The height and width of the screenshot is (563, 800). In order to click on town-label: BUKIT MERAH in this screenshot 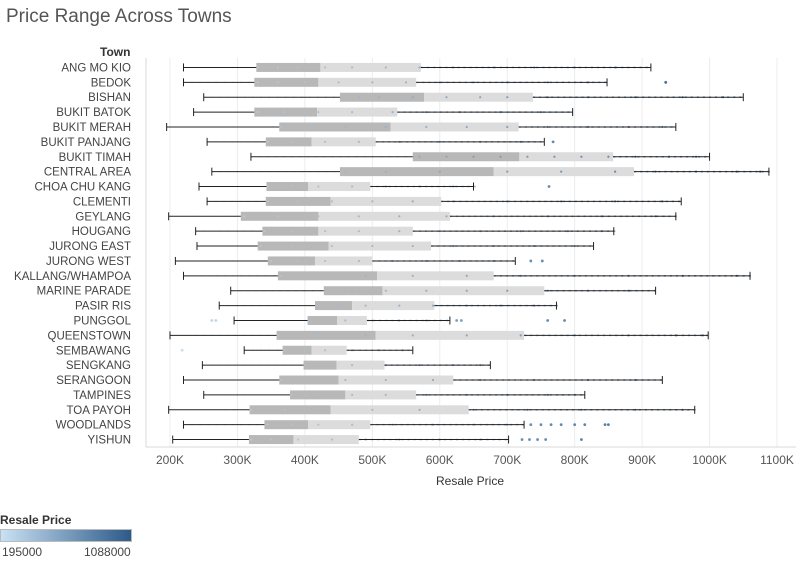, I will do `click(92, 128)`.